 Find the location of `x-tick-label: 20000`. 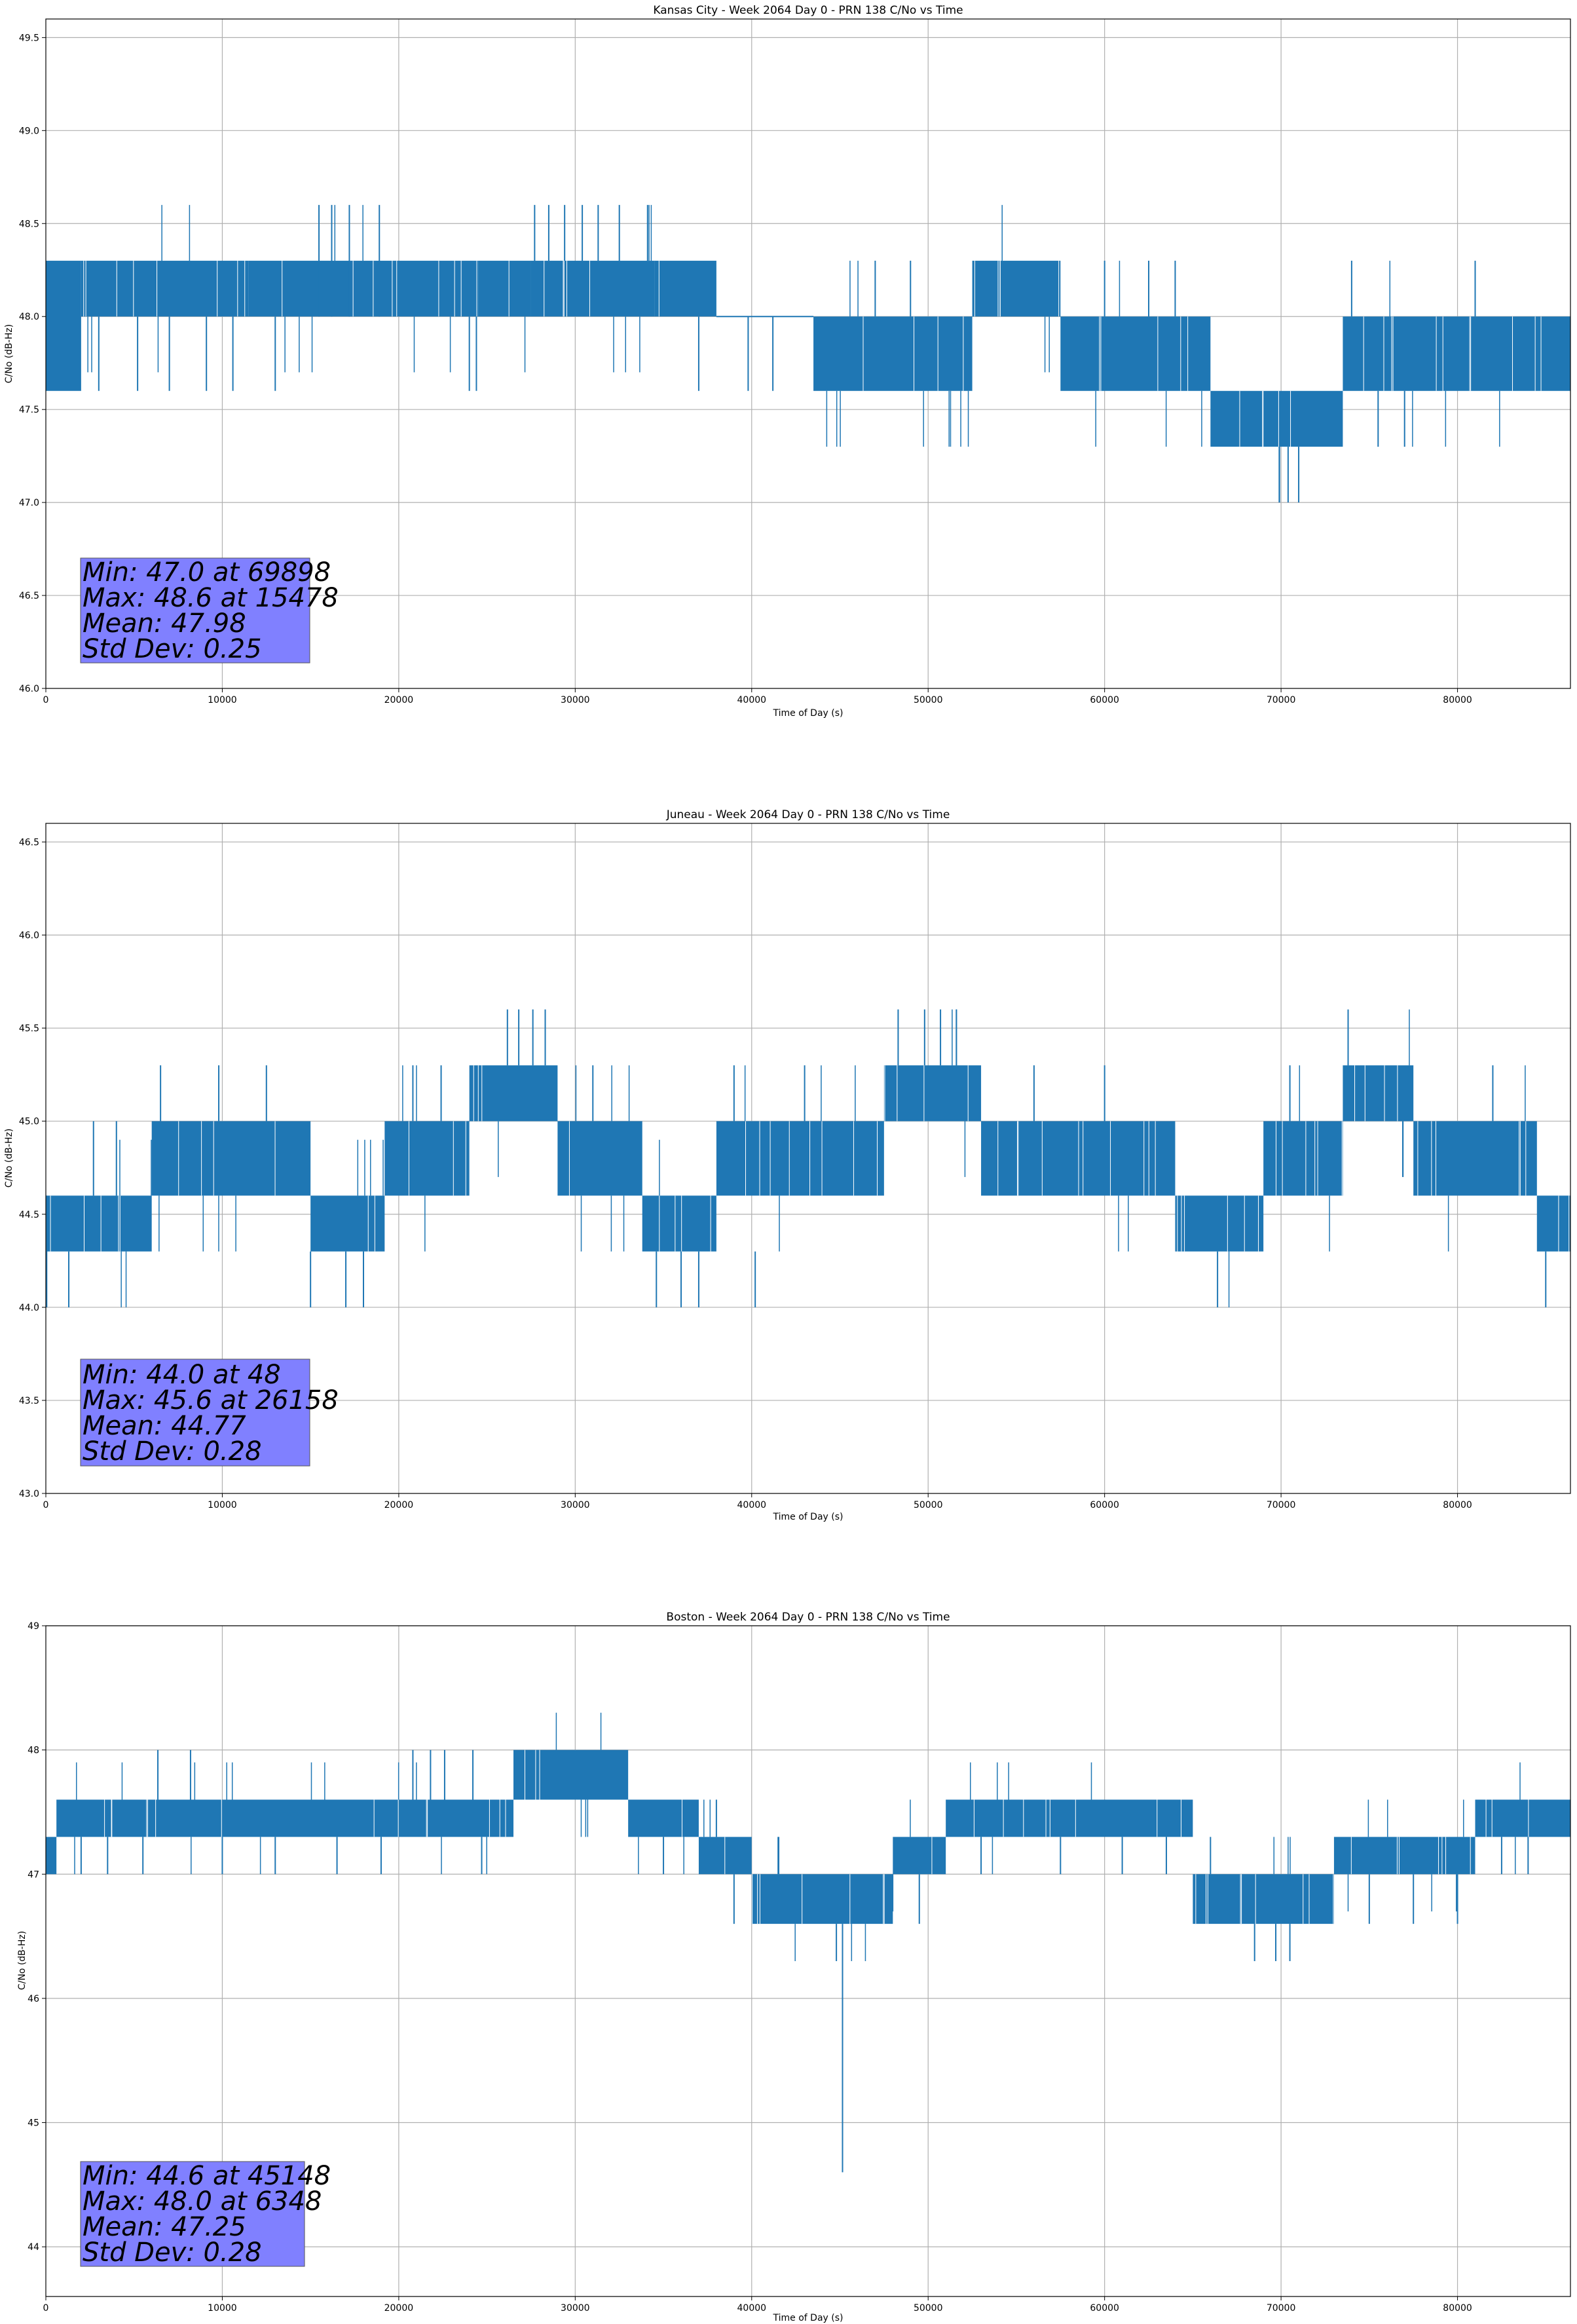

x-tick-label: 20000 is located at coordinates (399, 1505).